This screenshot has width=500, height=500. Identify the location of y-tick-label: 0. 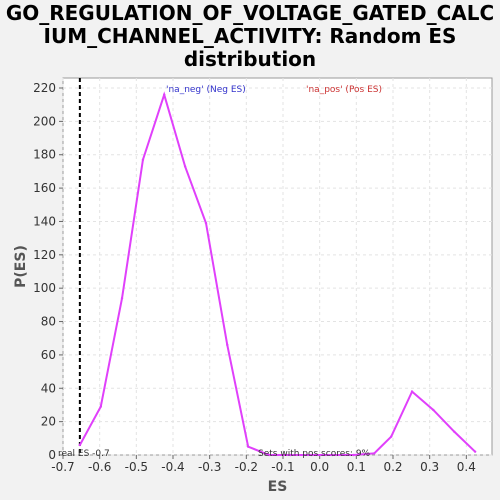
(52, 455).